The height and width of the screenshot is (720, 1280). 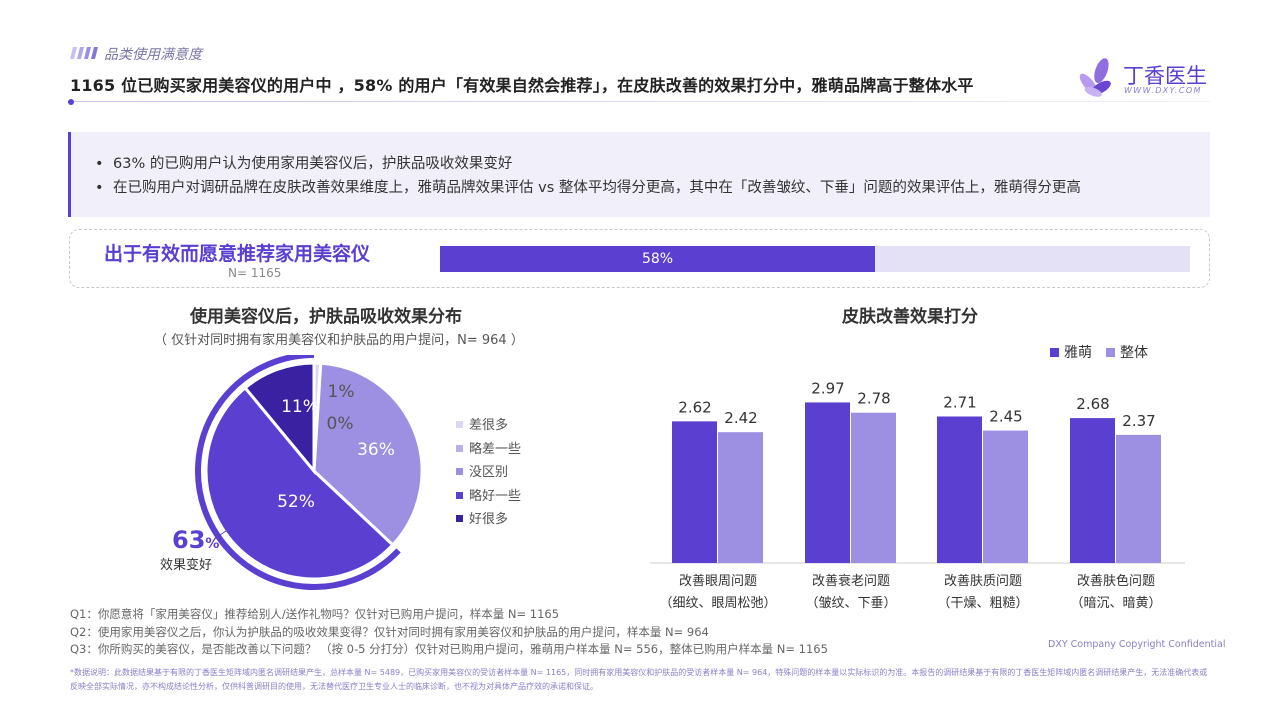 I want to click on bar-value-label: 2.97, so click(x=827, y=388).